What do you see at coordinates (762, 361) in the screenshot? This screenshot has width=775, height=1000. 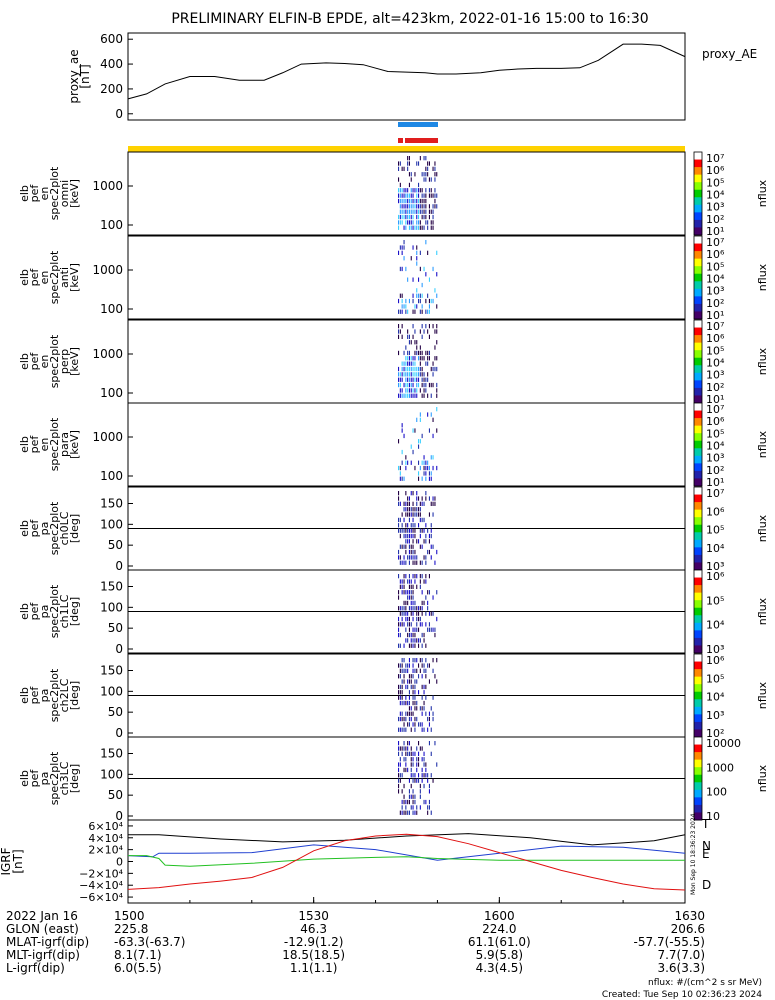 I see `colorbar-label: nflux` at bounding box center [762, 361].